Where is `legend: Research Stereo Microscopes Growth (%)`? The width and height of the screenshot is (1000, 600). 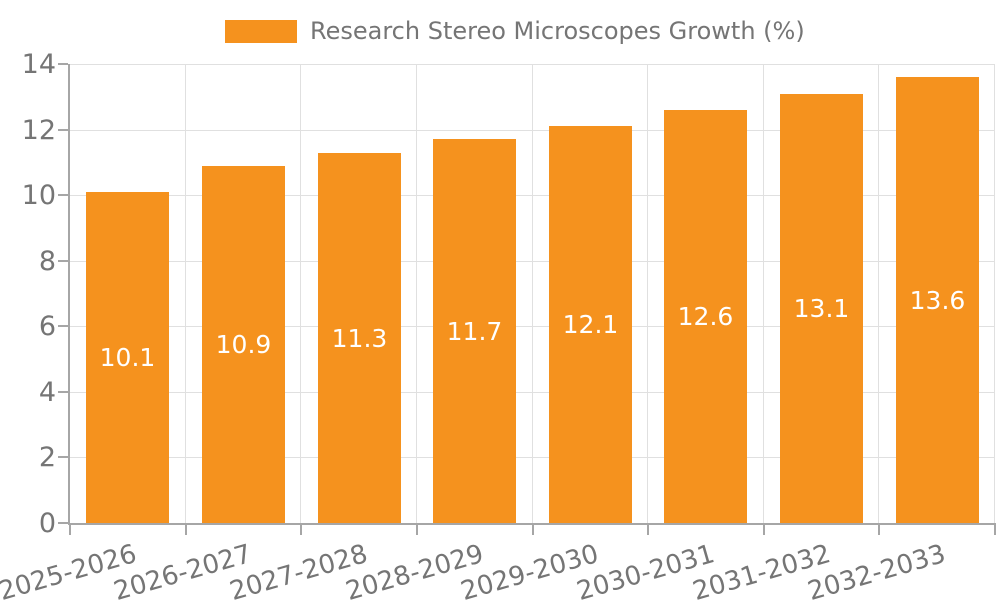 legend: Research Stereo Microscopes Growth (%) is located at coordinates (515, 31).